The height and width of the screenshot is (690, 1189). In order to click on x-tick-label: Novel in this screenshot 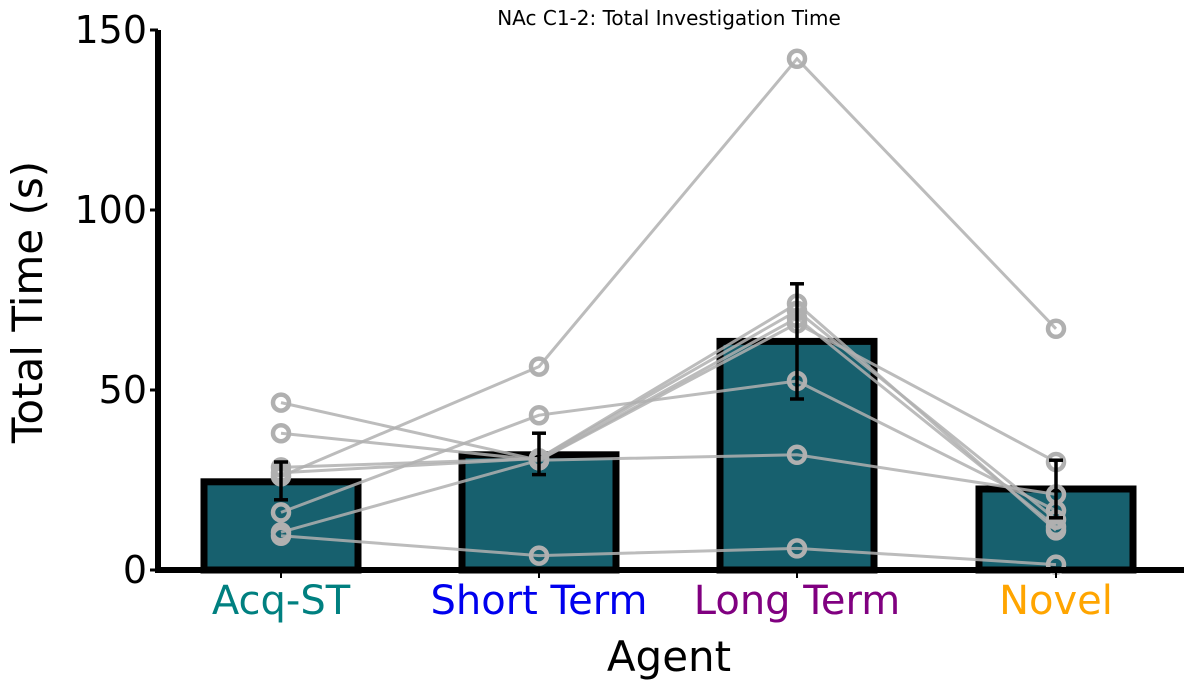, I will do `click(1056, 601)`.